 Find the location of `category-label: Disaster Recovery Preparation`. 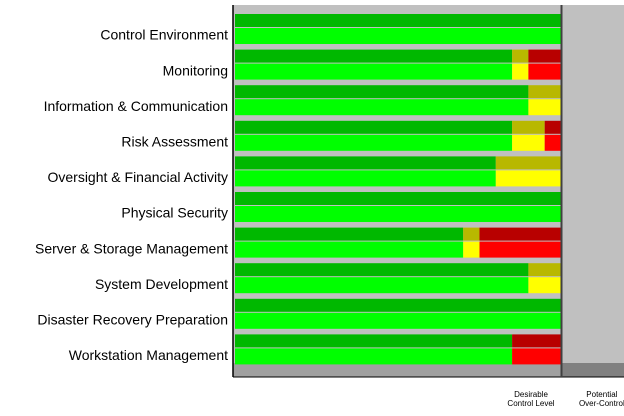

category-label: Disaster Recovery Preparation is located at coordinates (132, 320).